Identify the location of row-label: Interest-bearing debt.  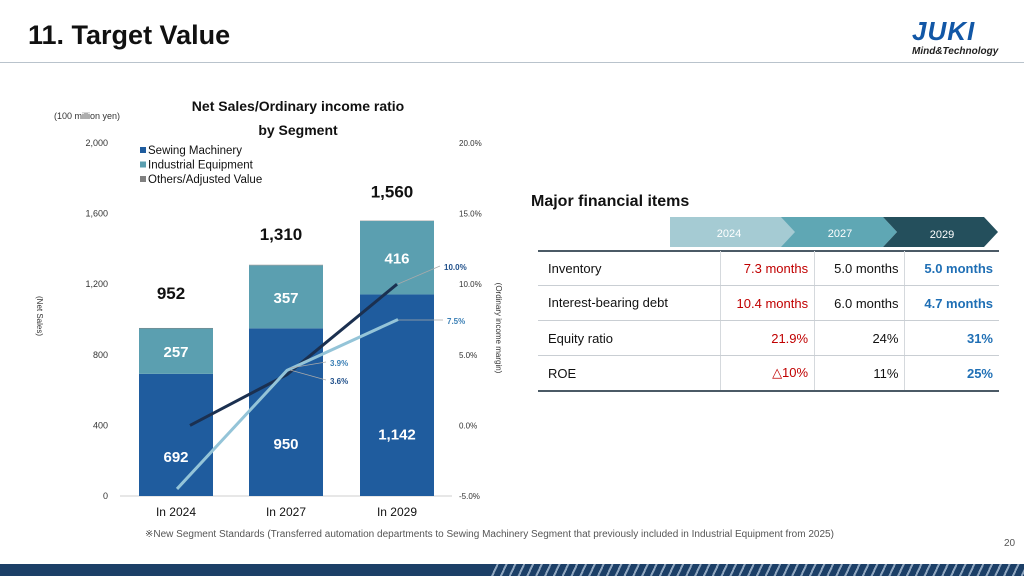
(629, 303).